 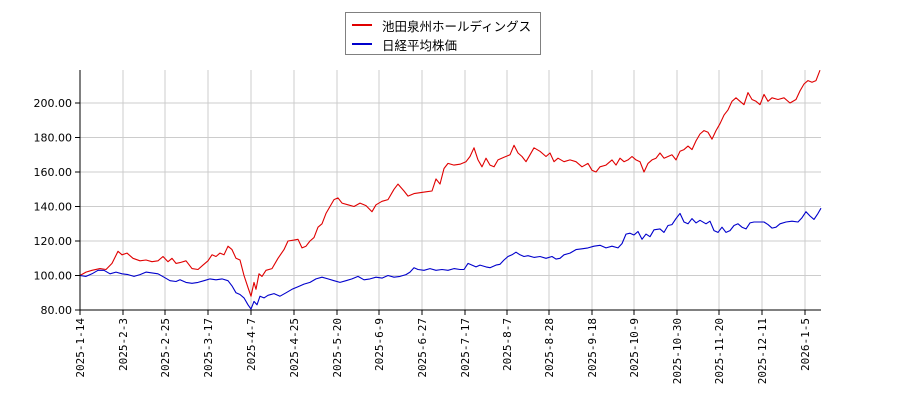 I want to click on legend-item-ikeda-senshu: 池田泉州ホールディングス, so click(x=441, y=25).